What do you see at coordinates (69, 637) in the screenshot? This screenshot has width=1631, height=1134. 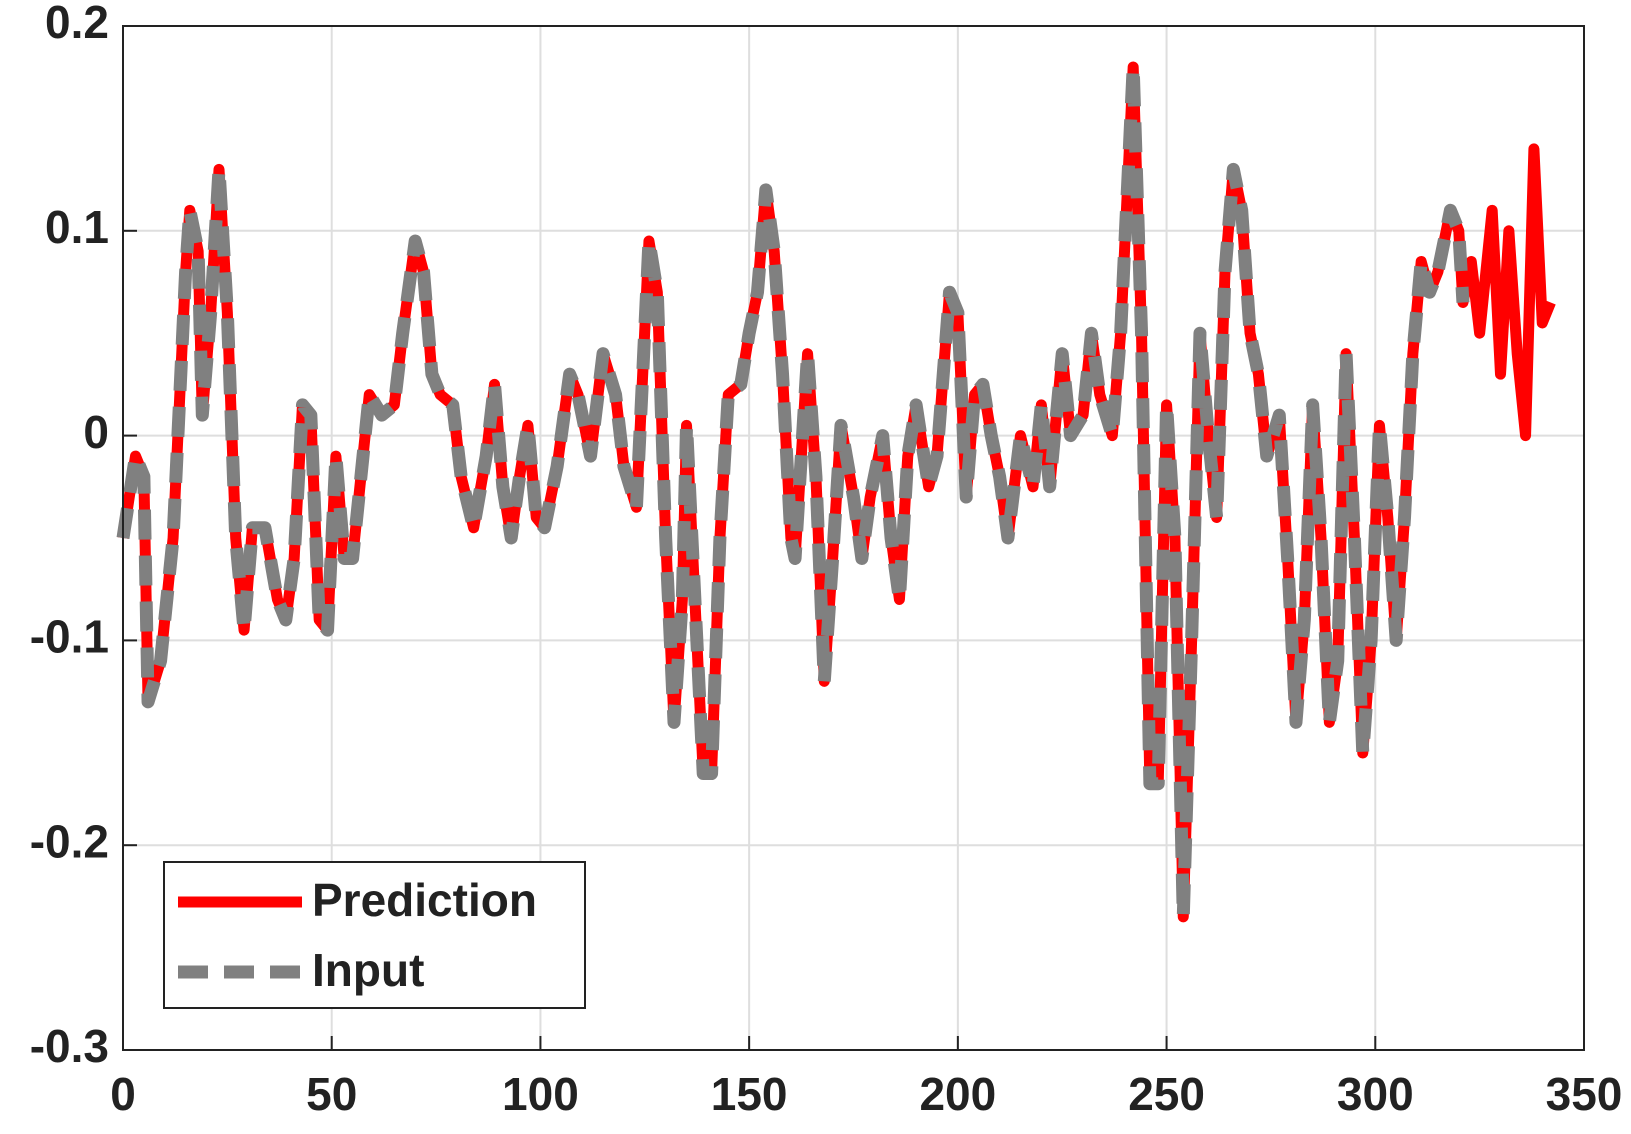 I see `y-tick-label: -0.1` at bounding box center [69, 637].